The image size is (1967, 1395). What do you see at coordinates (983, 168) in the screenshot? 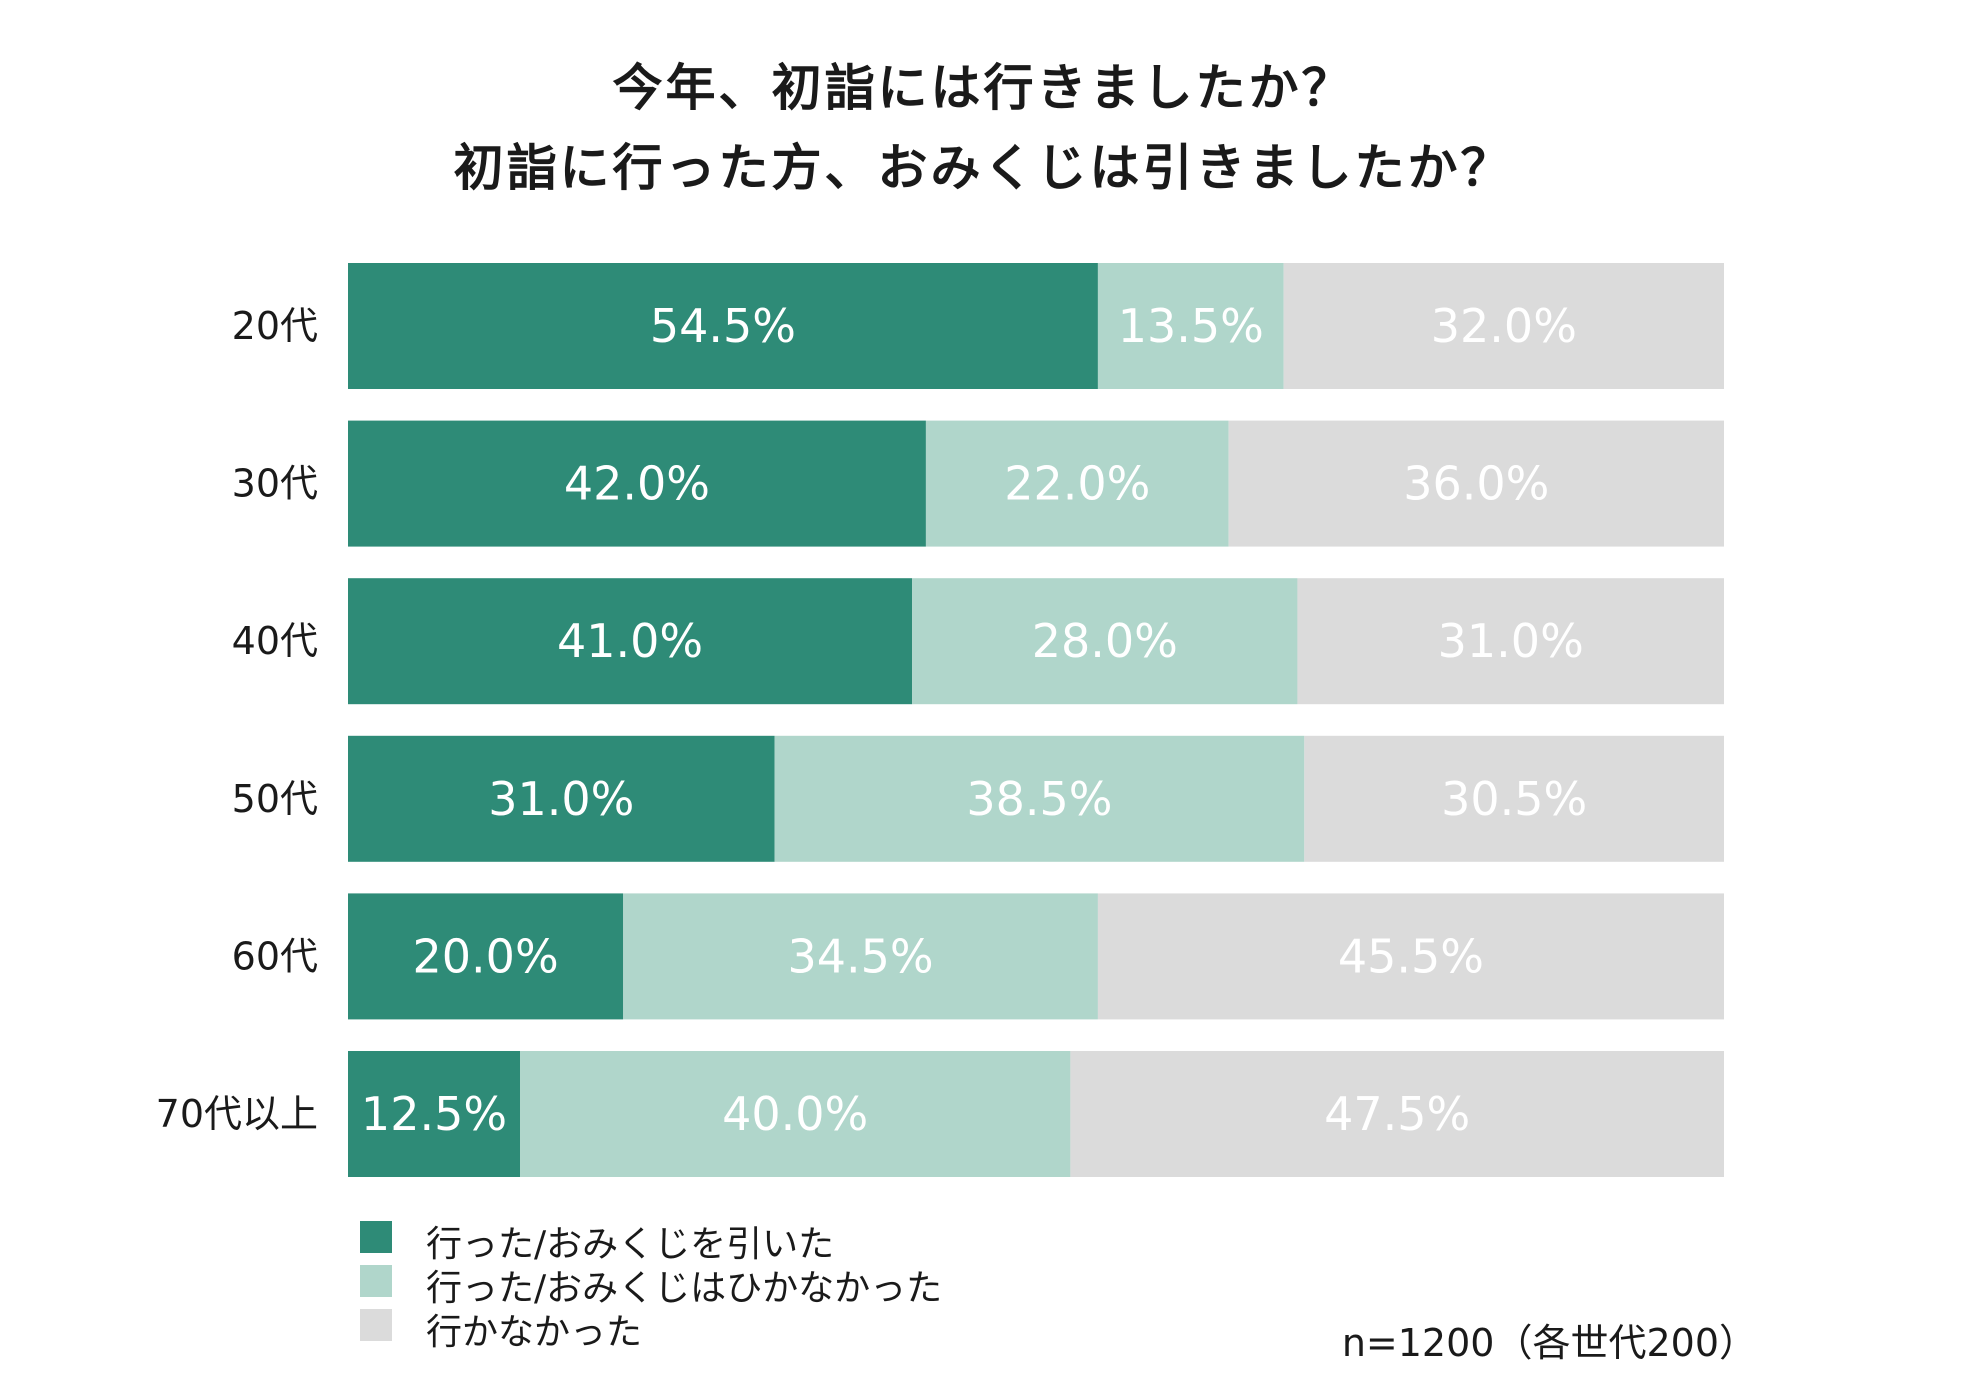
I see `chart-subtitle: 初詣に行った方、おみくじは引きましたか？` at bounding box center [983, 168].